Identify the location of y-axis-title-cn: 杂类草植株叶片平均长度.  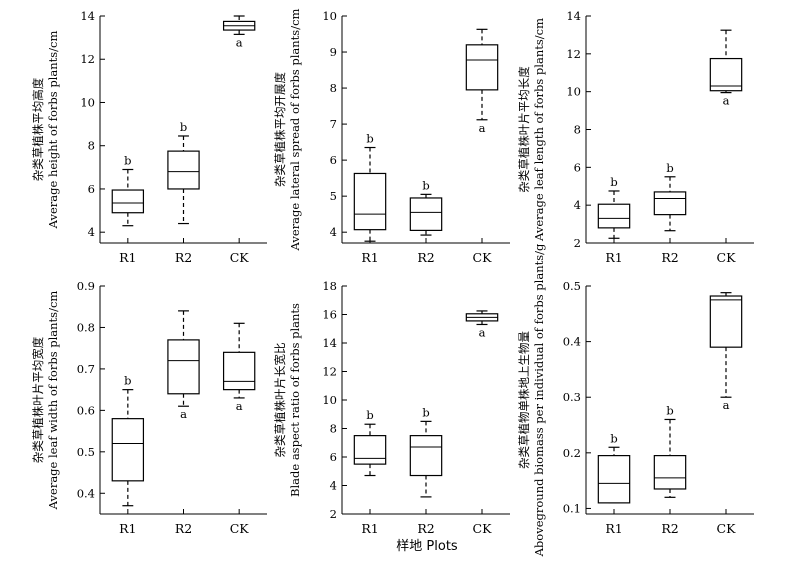
(524, 129).